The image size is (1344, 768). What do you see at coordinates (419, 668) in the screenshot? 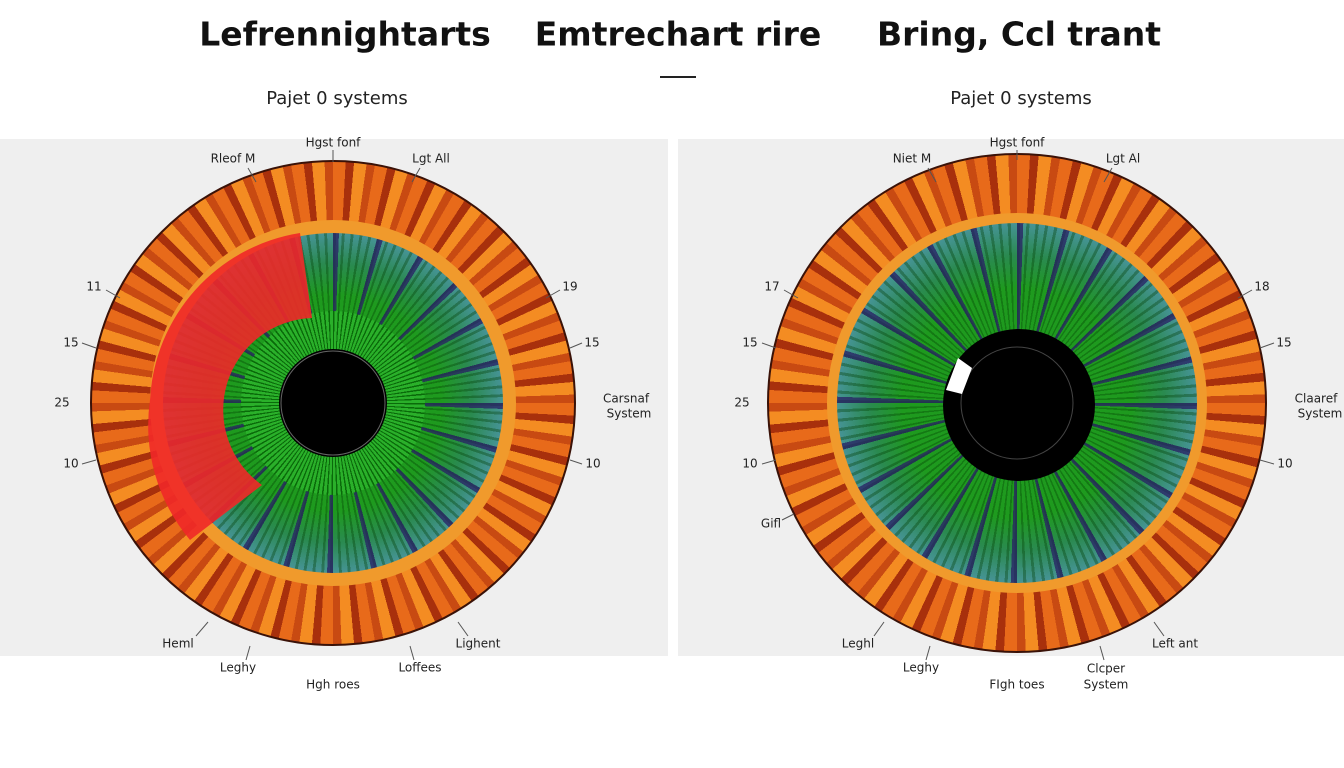
I see `label: Loffees` at bounding box center [419, 668].